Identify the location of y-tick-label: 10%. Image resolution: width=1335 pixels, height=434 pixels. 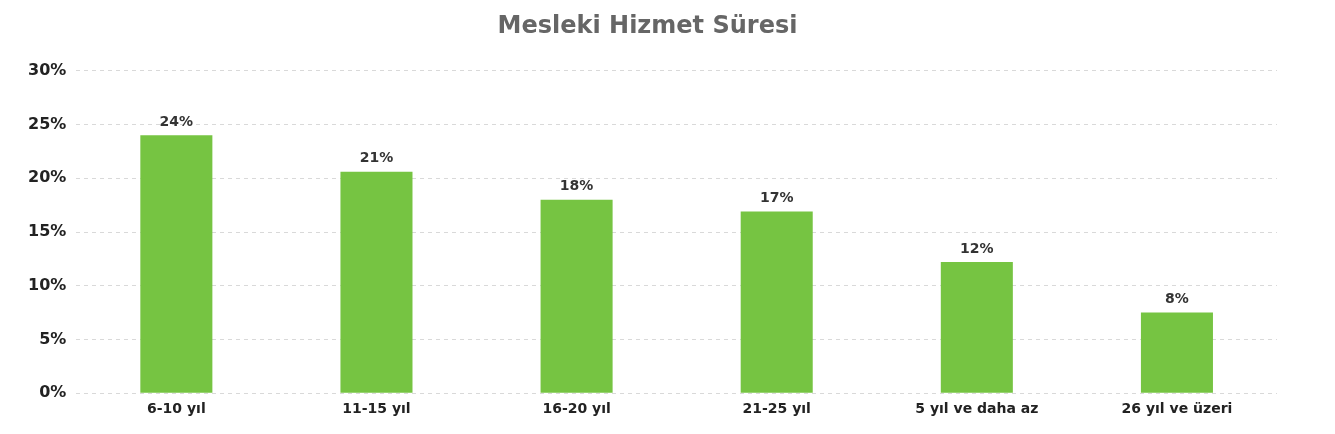
(47, 284).